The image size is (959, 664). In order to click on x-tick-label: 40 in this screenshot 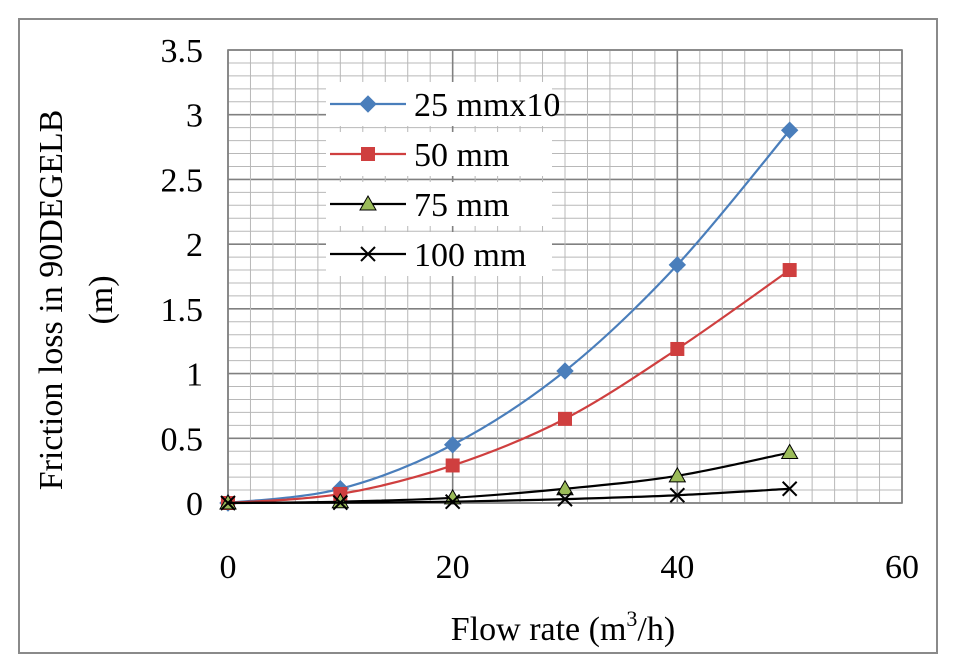, I will do `click(677, 567)`.